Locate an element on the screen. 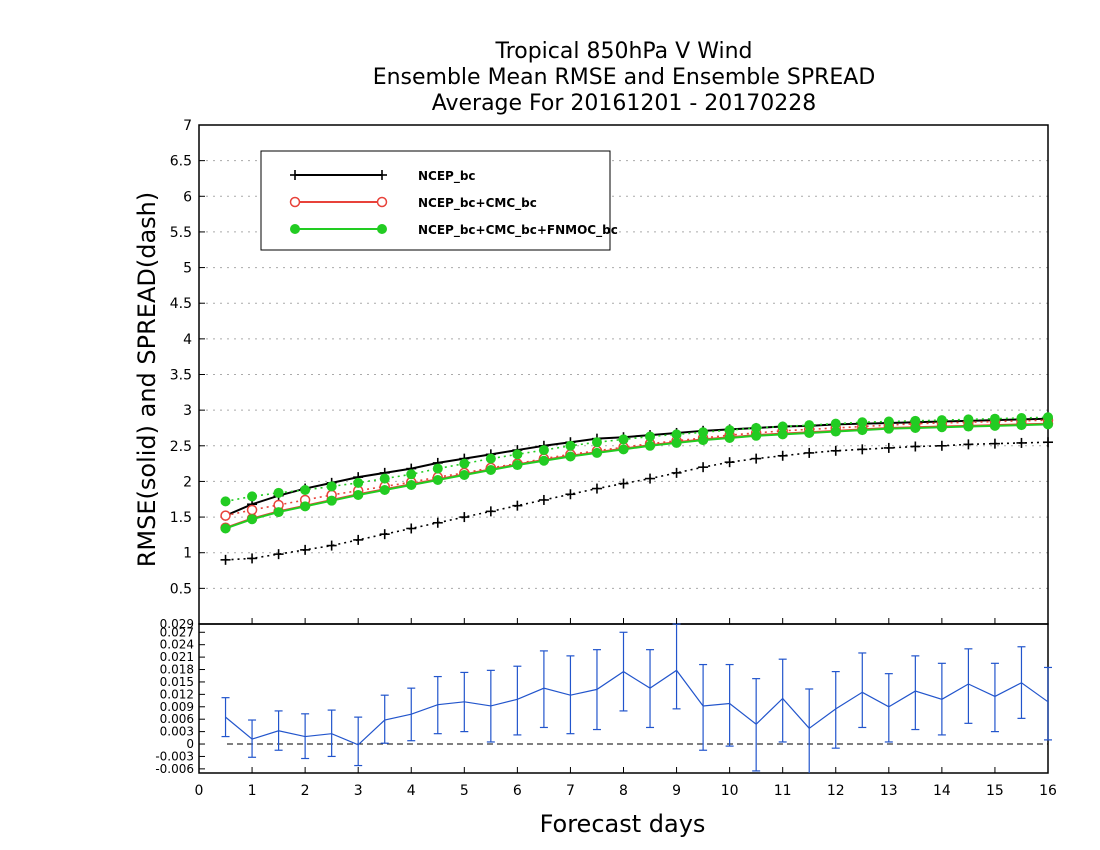  y-tick-label: 7 is located at coordinates (187, 126).